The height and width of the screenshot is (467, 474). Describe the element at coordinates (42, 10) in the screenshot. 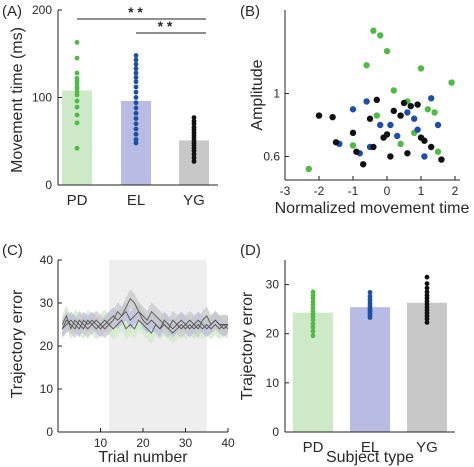

I see `panel-a-y-tick-label: 200` at that location.